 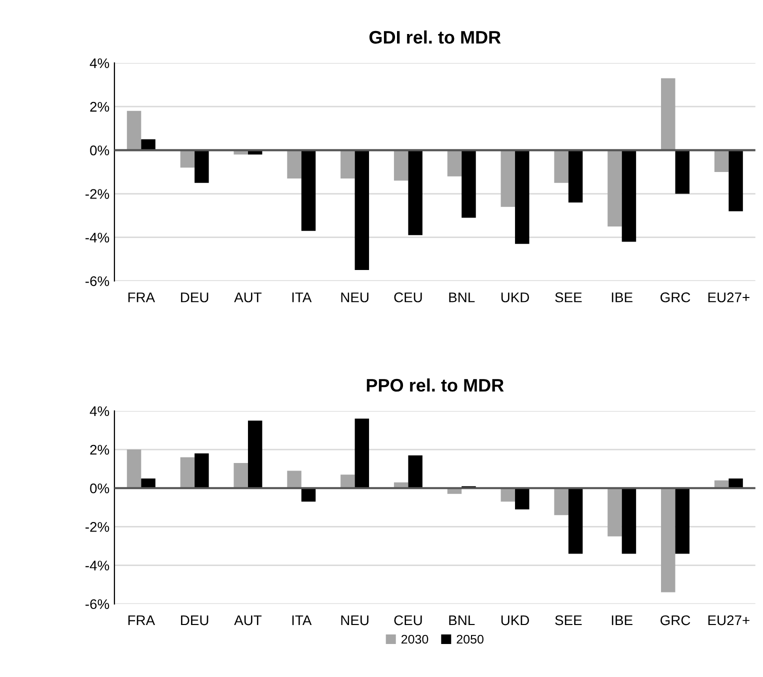 What do you see at coordinates (435, 385) in the screenshot?
I see `chart-title: PPO rel. to MDR` at bounding box center [435, 385].